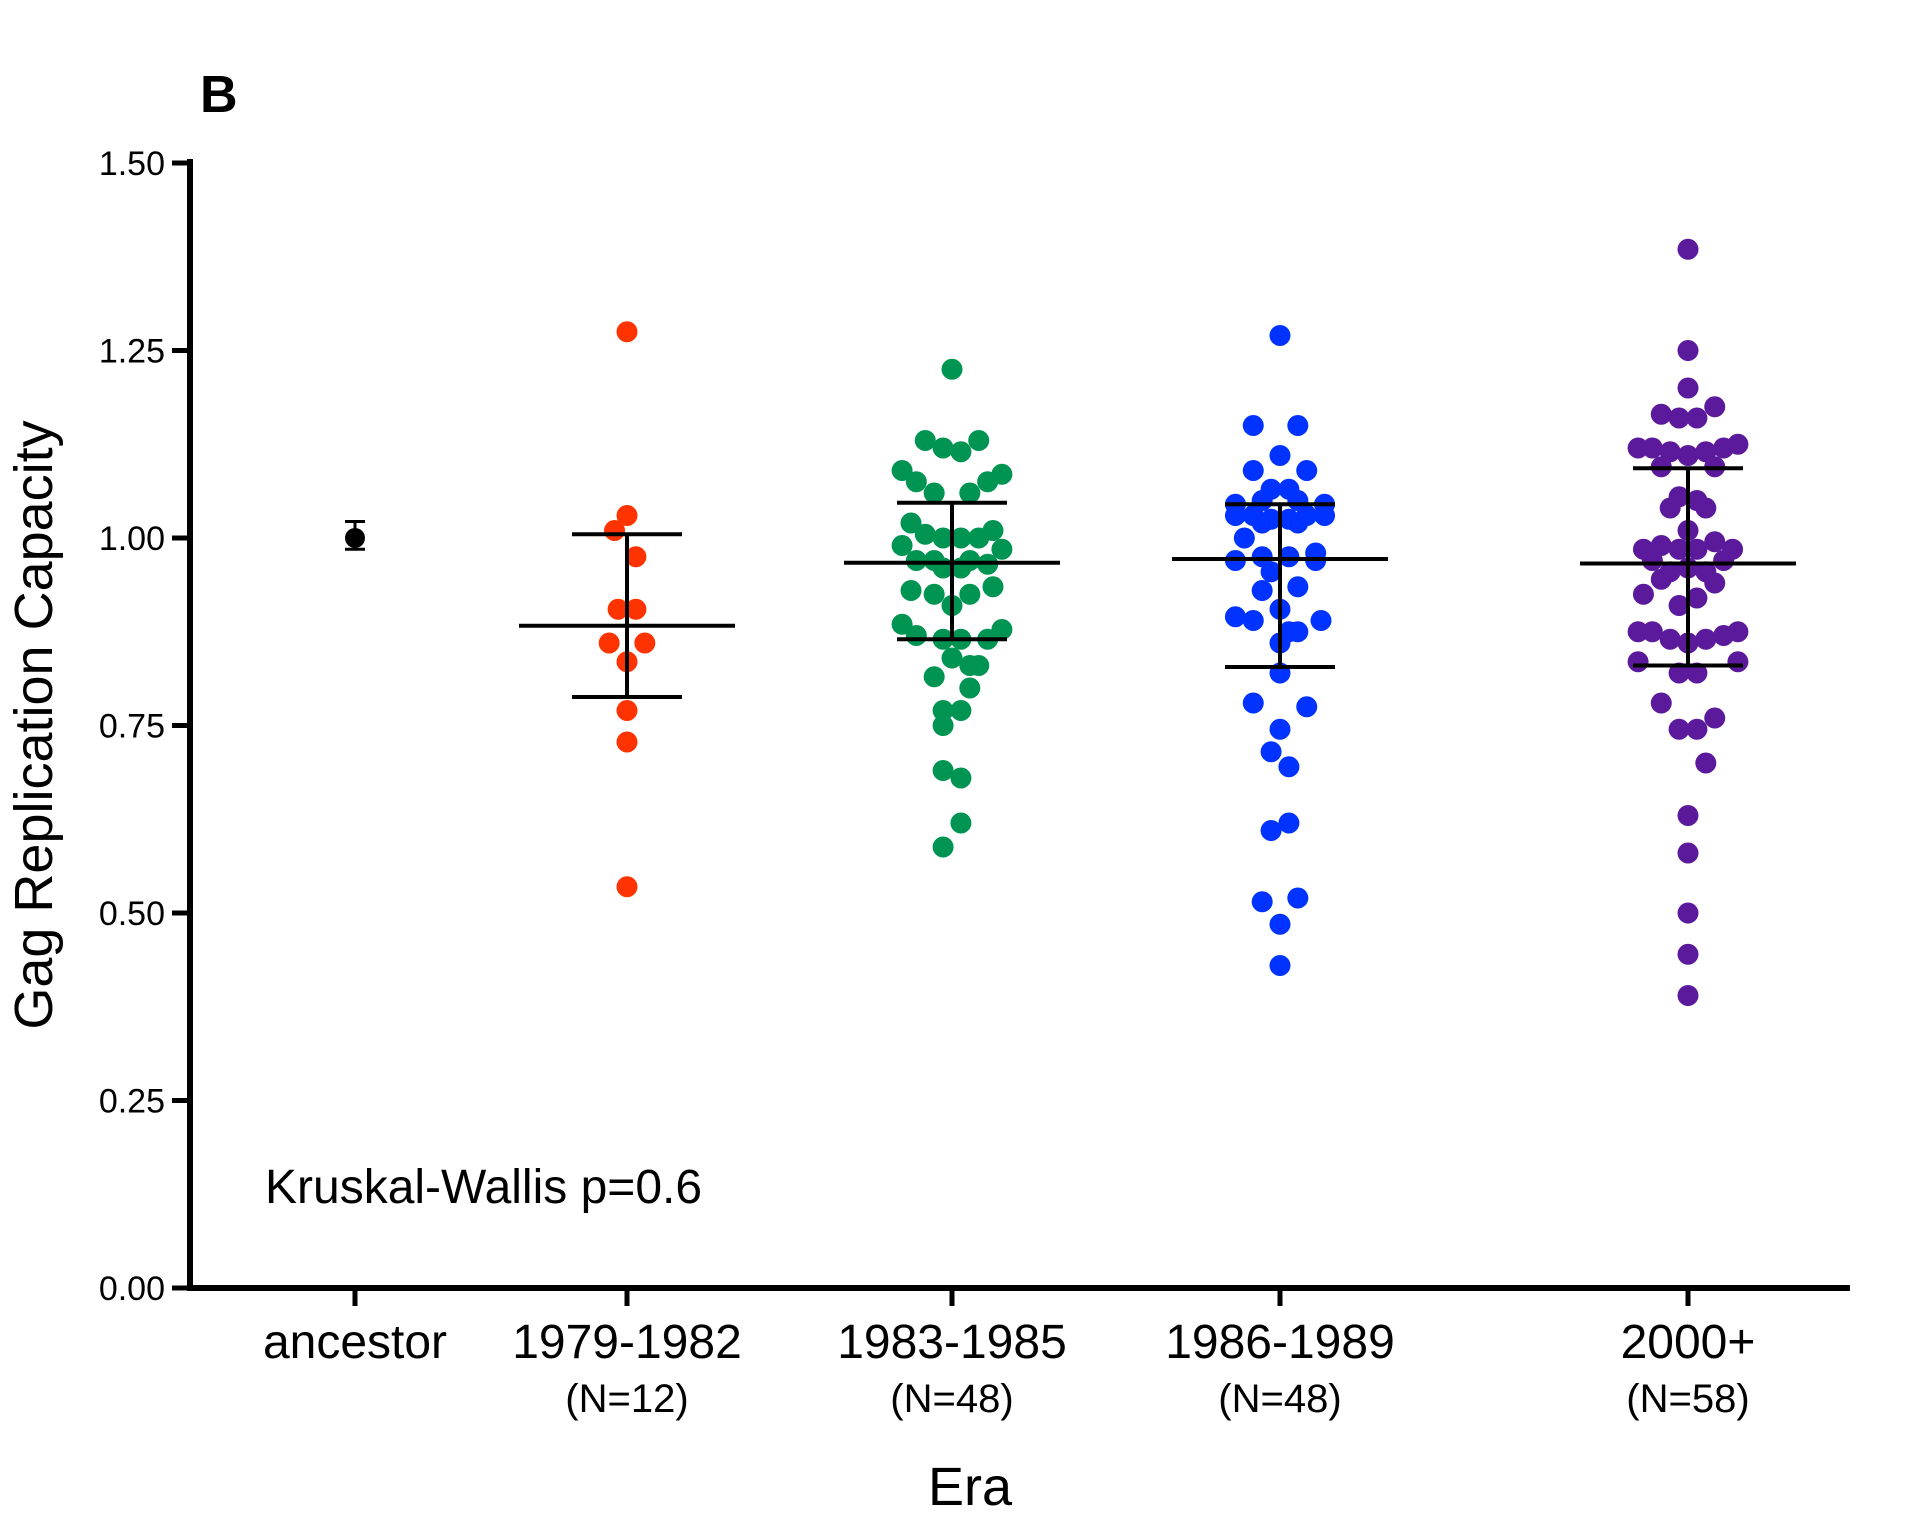  What do you see at coordinates (1688, 1342) in the screenshot?
I see `x-tick-label: 2000+` at bounding box center [1688, 1342].